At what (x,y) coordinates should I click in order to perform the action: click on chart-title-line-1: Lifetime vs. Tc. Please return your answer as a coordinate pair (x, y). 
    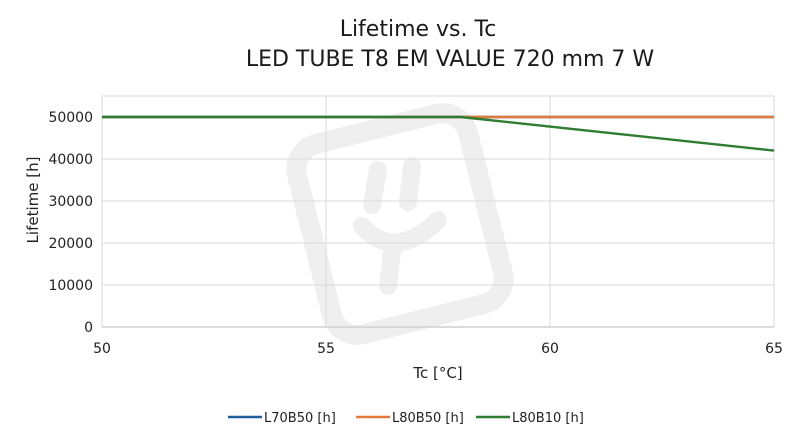
    Looking at the image, I should click on (418, 29).